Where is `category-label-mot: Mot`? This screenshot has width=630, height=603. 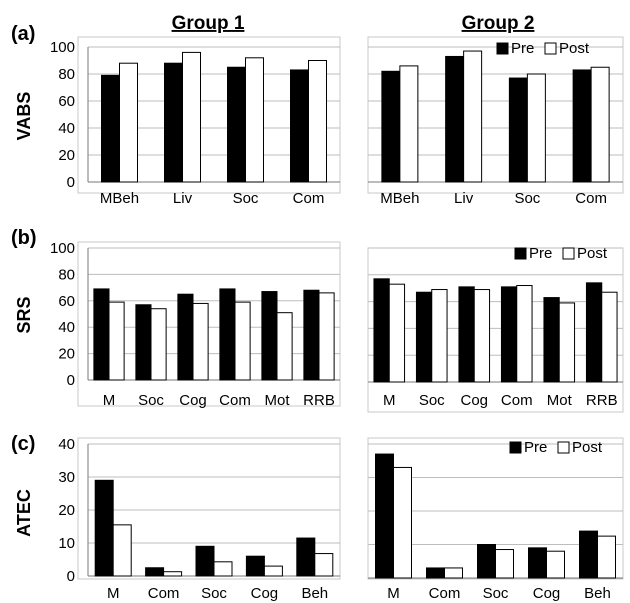 category-label-mot: Mot is located at coordinates (560, 400).